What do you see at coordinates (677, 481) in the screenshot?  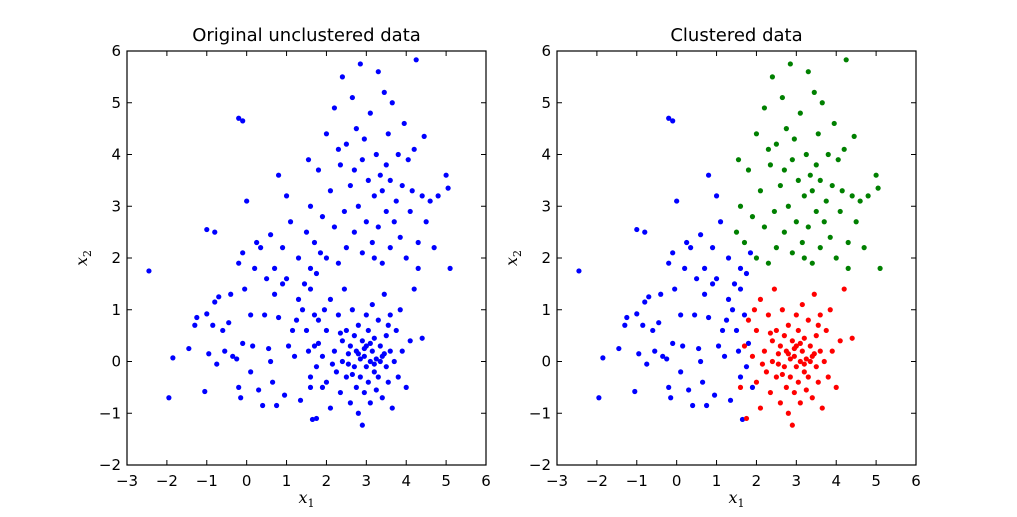 I see `x-tick-label: 0` at bounding box center [677, 481].